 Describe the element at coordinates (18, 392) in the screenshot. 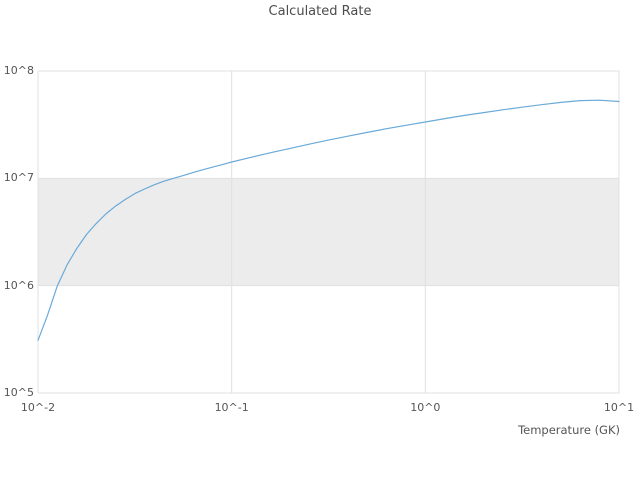

I see `y-tick-label: 10^5` at that location.